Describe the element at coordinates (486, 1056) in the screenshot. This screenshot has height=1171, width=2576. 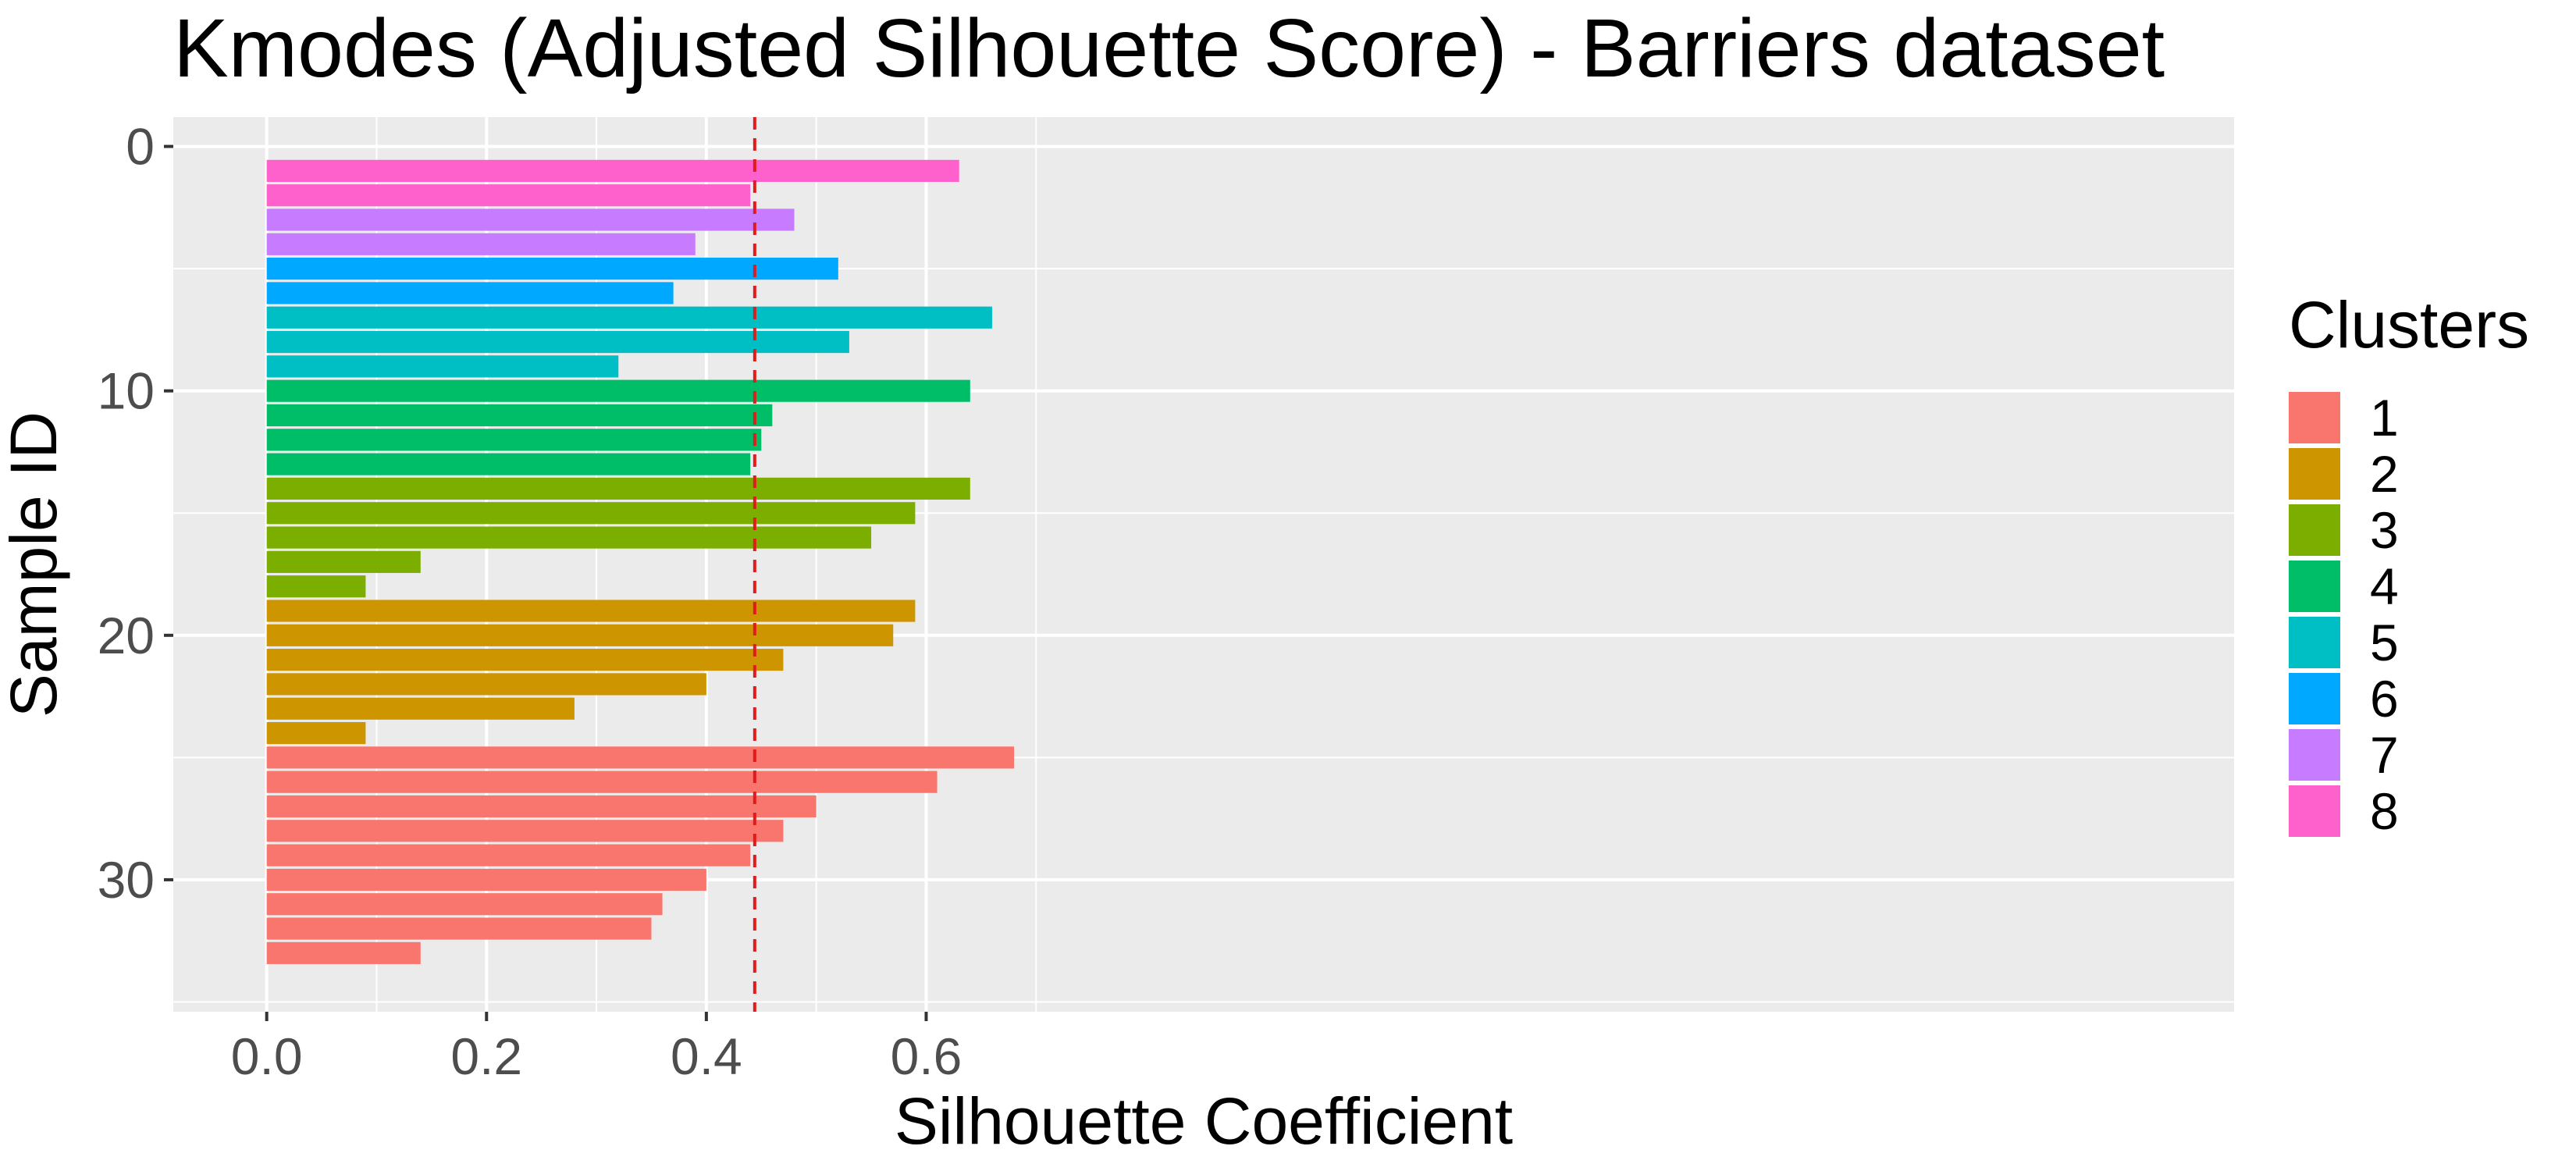
I see `x-tick-label: 0.2` at that location.